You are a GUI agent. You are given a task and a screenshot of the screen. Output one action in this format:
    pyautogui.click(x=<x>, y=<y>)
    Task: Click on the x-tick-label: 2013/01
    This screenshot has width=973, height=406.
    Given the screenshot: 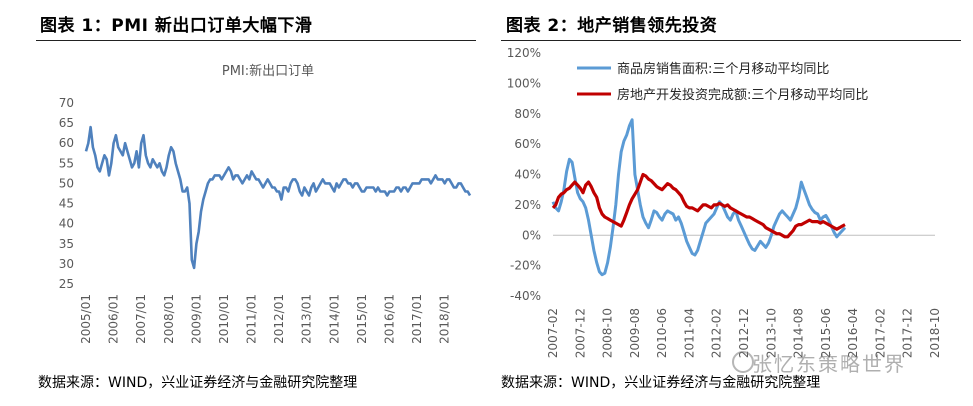 What is the action you would take?
    pyautogui.click(x=307, y=319)
    